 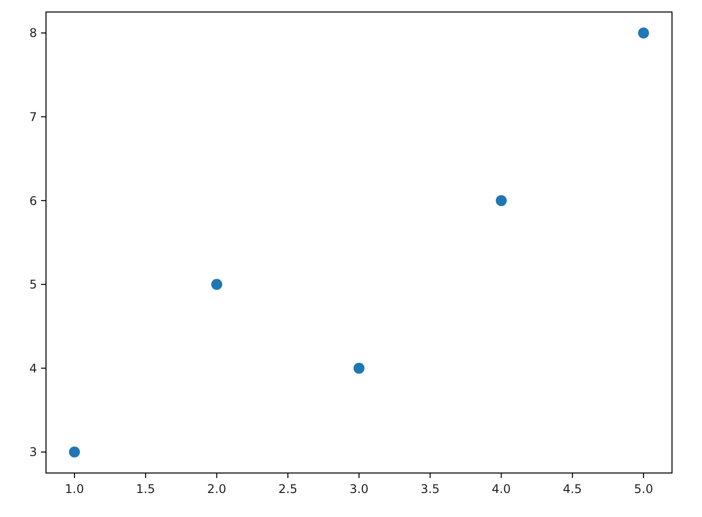 I want to click on y-tick-label: 8, so click(x=33, y=33).